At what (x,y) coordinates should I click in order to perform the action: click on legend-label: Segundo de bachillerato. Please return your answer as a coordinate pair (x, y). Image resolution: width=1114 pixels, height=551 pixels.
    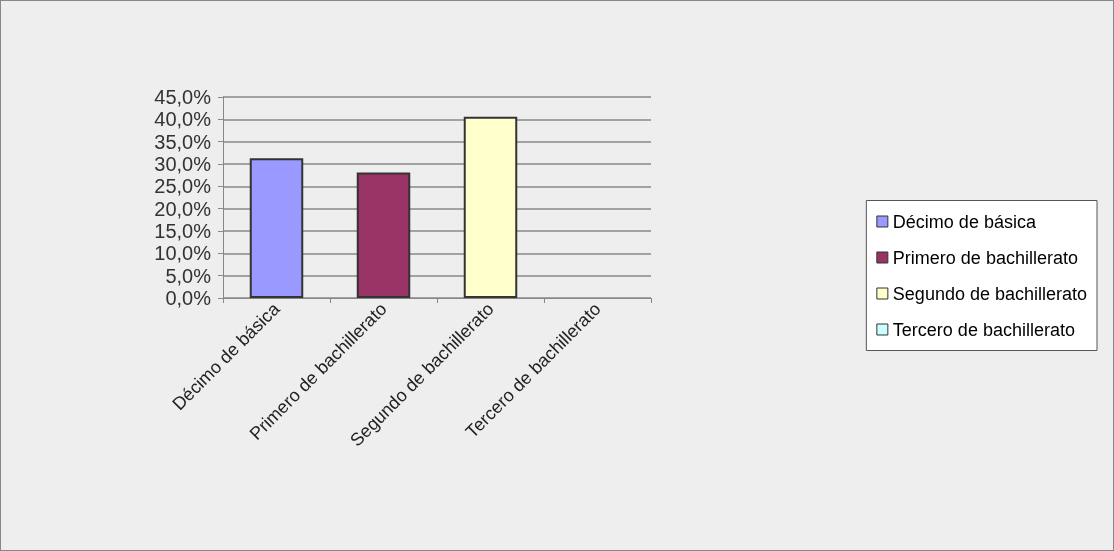
    Looking at the image, I should click on (990, 293).